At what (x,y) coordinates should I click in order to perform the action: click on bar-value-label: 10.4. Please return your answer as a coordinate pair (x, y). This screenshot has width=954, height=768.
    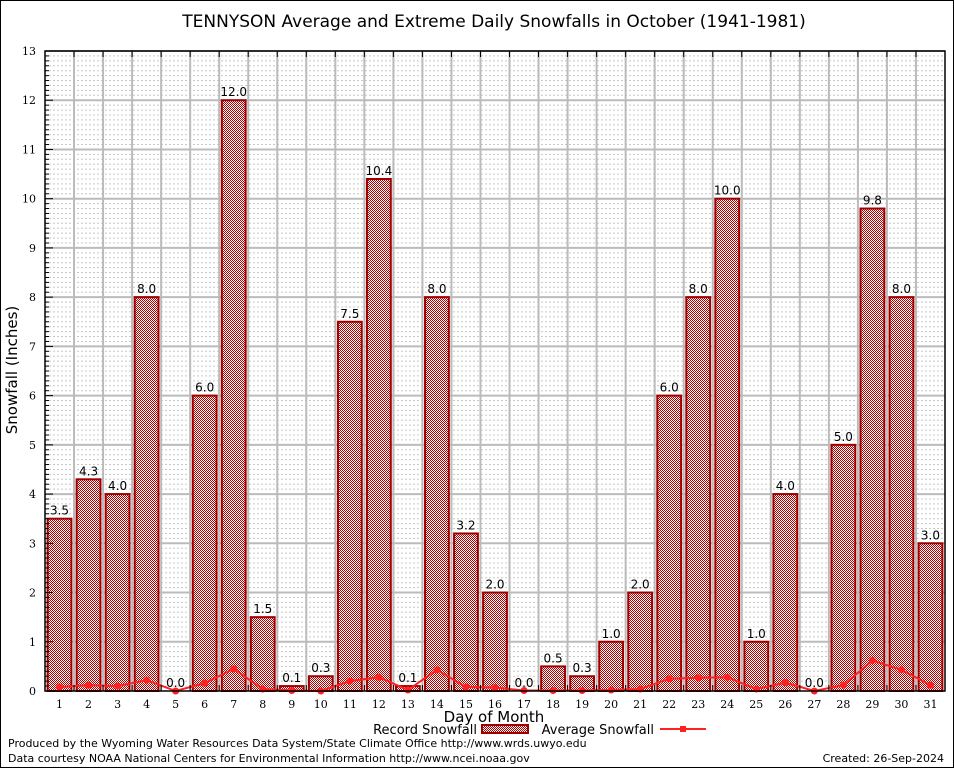
    Looking at the image, I should click on (379, 171).